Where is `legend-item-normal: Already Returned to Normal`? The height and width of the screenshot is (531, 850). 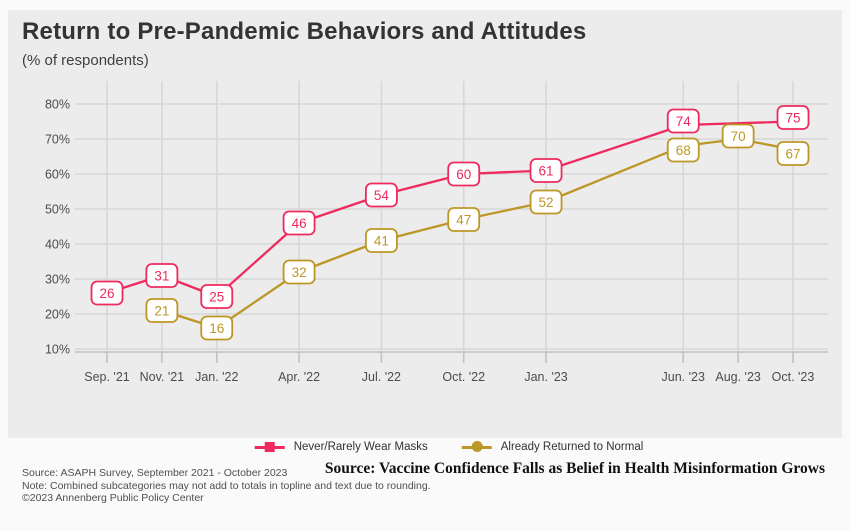 legend-item-normal: Already Returned to Normal is located at coordinates (552, 447).